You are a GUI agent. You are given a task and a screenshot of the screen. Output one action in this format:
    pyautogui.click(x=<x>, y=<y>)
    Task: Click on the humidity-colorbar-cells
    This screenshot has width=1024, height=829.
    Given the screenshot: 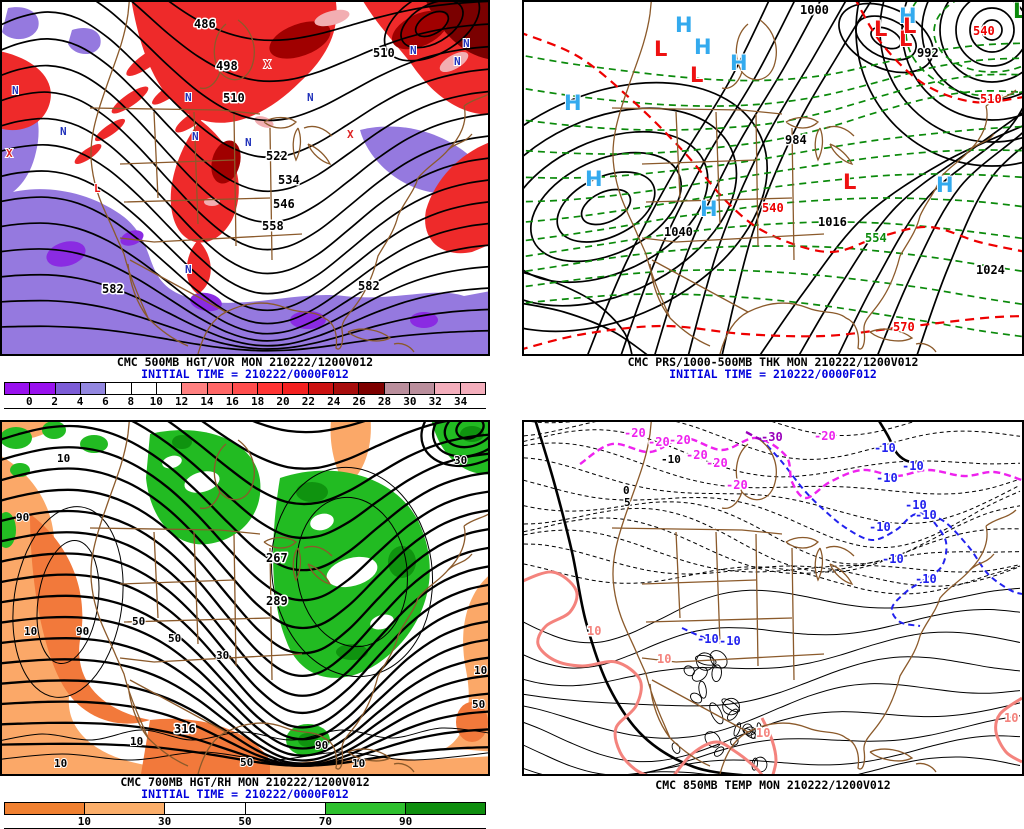 What is the action you would take?
    pyautogui.click(x=245, y=808)
    